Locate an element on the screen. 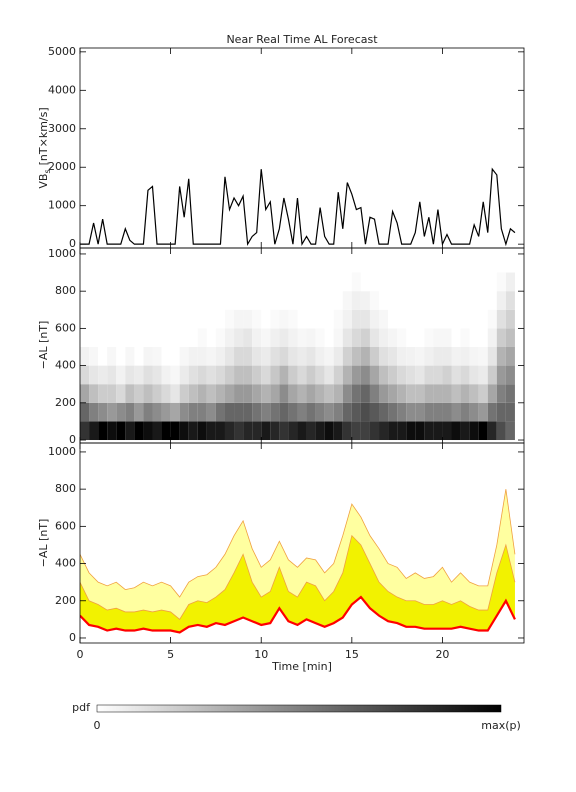  data-line is located at coordinates (298, 207).